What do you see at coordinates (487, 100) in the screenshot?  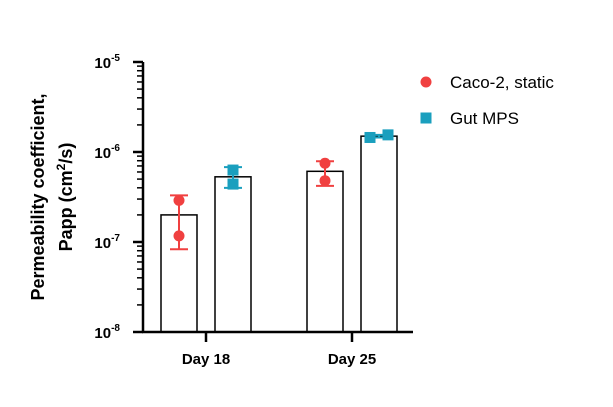 I see `legend: Caco-2, static Gut MPS` at bounding box center [487, 100].